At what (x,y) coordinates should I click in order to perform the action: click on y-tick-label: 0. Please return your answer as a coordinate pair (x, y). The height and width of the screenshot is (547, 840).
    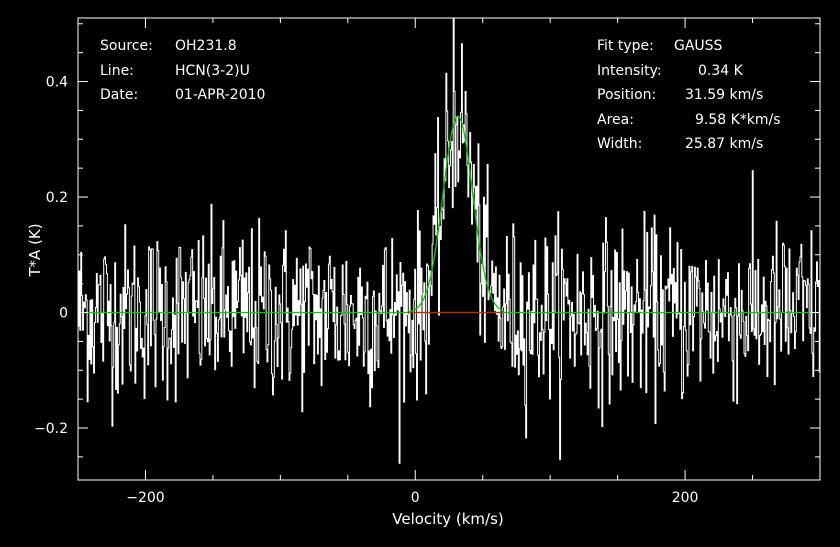
    Looking at the image, I should click on (63, 314).